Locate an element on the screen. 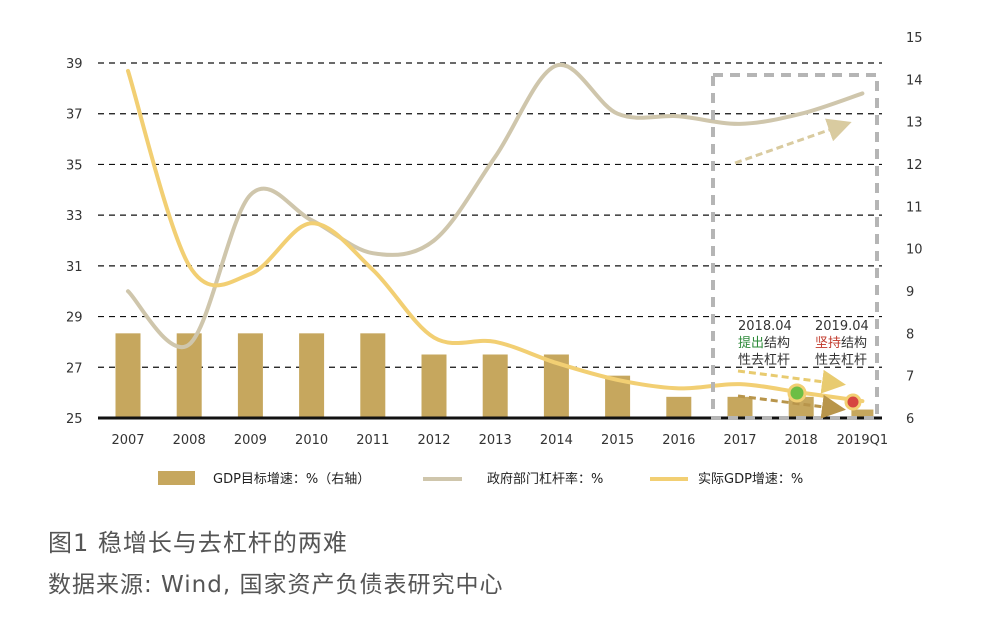 Image resolution: width=986 pixels, height=632 pixels. x-tick-label: 2008 is located at coordinates (189, 440).